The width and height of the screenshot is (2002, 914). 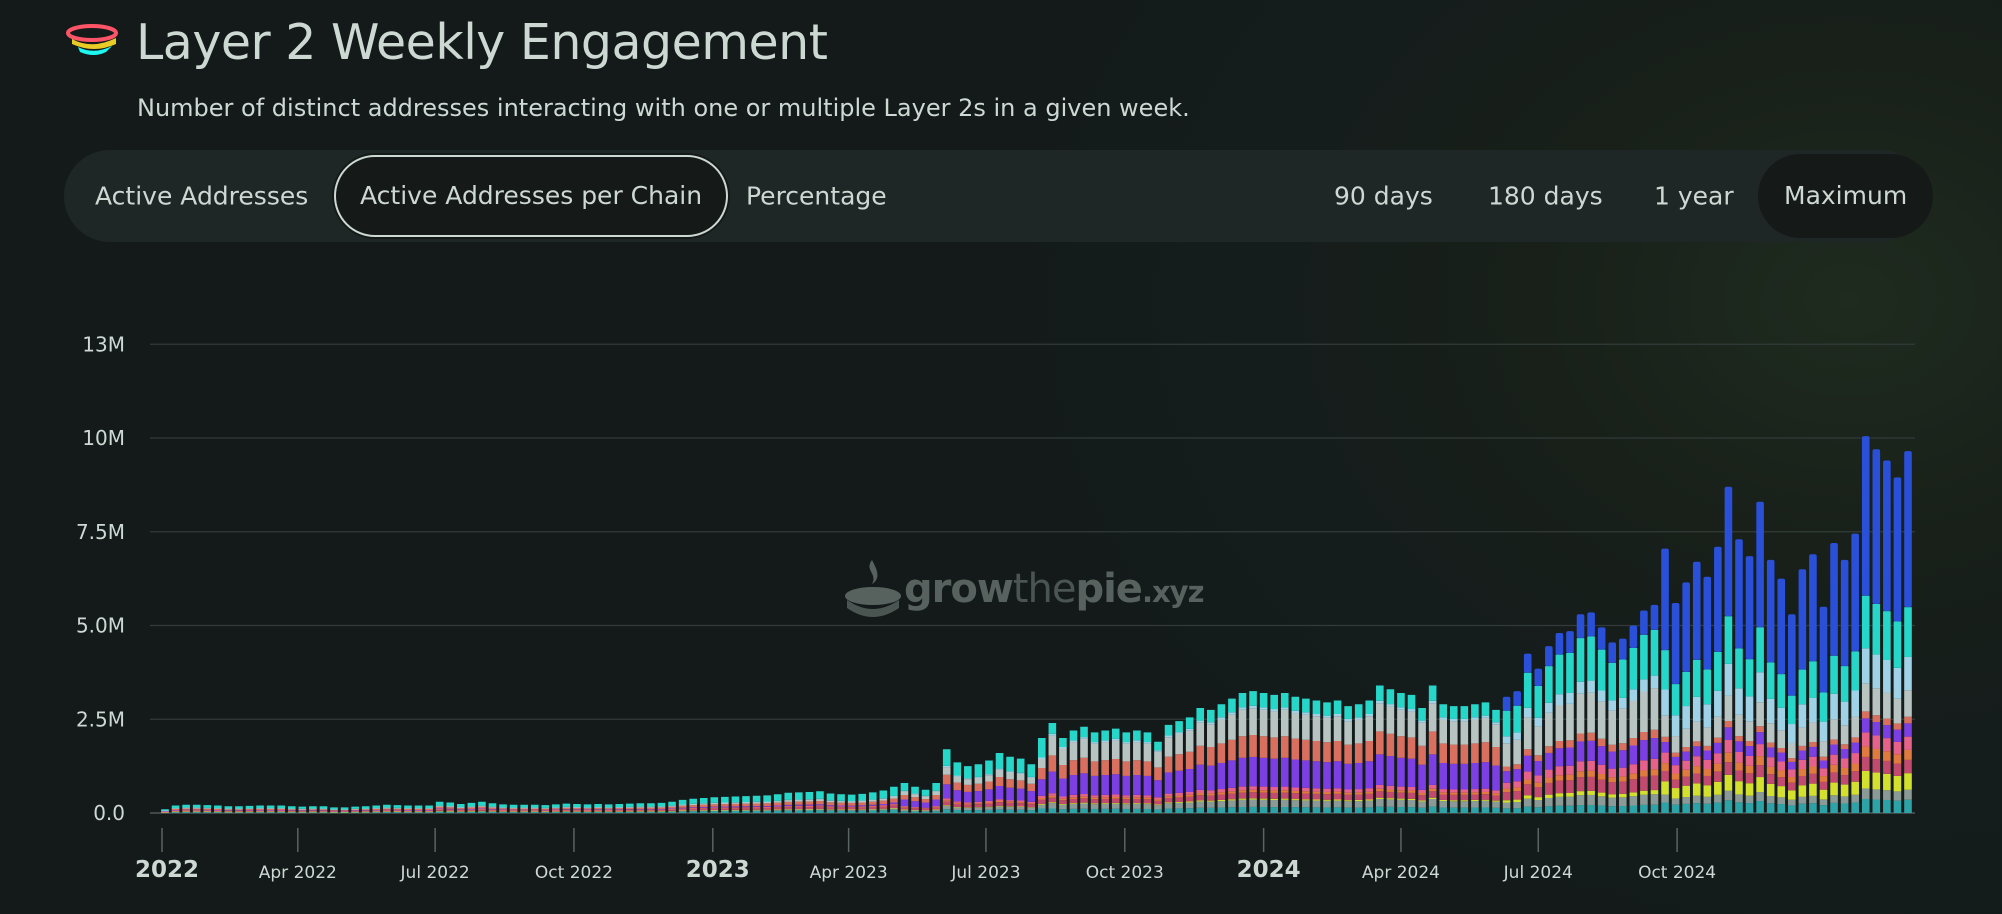 What do you see at coordinates (1044, 589) in the screenshot?
I see `watermark-the: the` at bounding box center [1044, 589].